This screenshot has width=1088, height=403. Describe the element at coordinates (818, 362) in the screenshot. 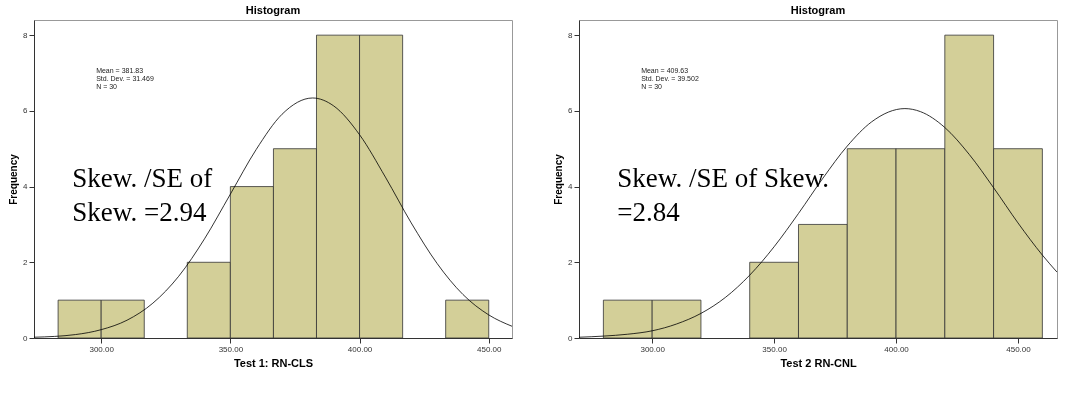

I see `x-axis-title: Test 2 RN-CNL` at that location.